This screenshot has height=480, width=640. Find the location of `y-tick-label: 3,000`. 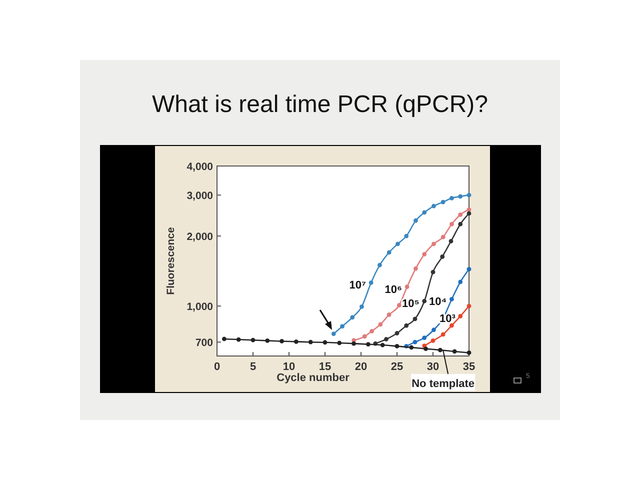

y-tick-label: 3,000 is located at coordinates (200, 196).